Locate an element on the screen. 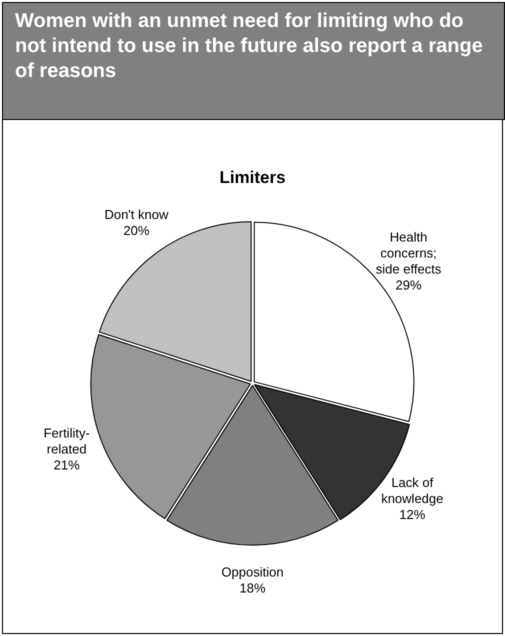  data-label: 29% is located at coordinates (409, 285).